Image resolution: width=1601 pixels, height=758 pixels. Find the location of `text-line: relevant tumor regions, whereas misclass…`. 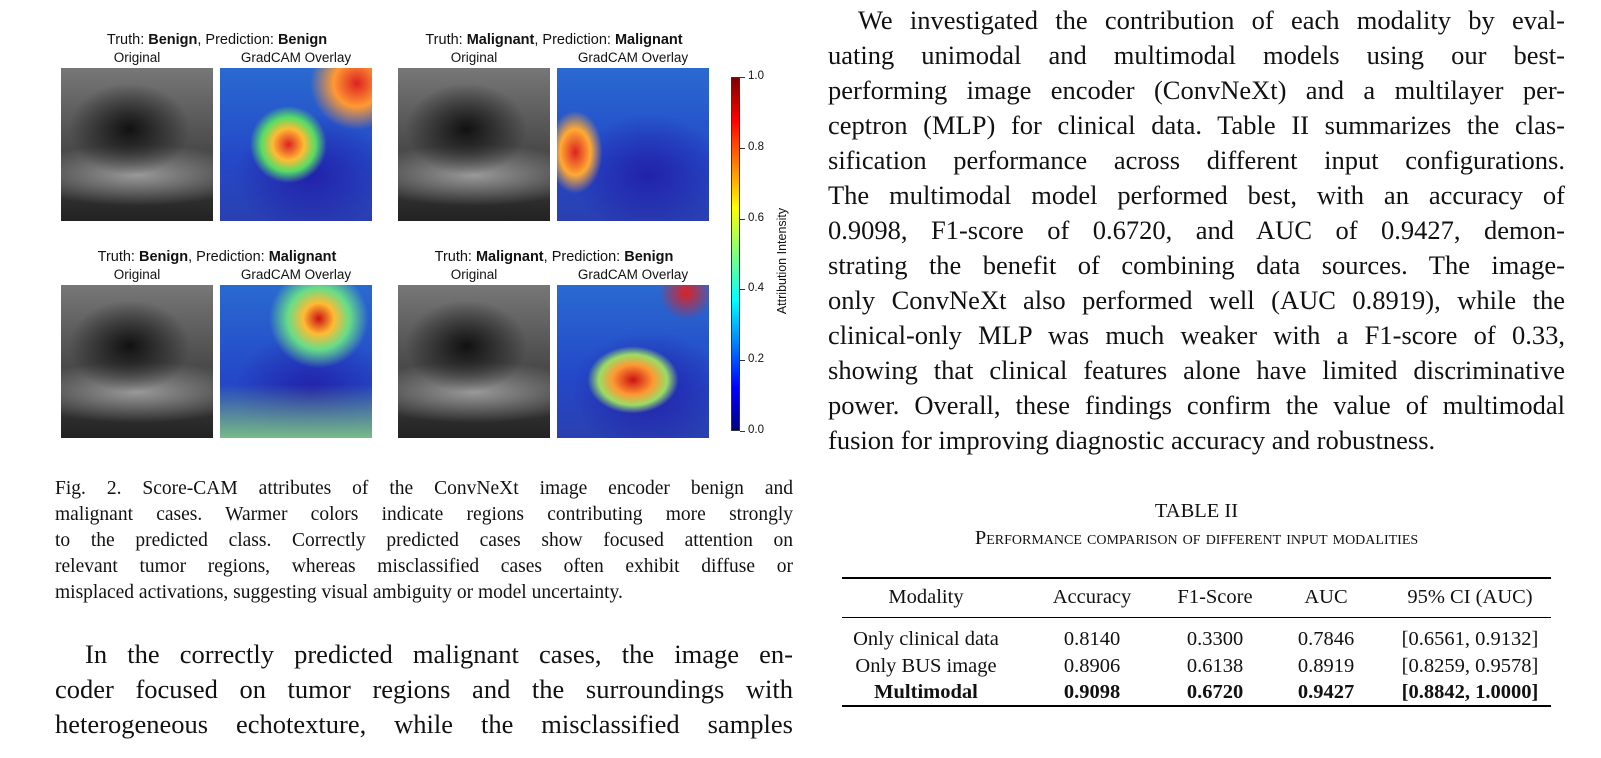

text-line: relevant tumor regions, whereas misclass… is located at coordinates (424, 566).